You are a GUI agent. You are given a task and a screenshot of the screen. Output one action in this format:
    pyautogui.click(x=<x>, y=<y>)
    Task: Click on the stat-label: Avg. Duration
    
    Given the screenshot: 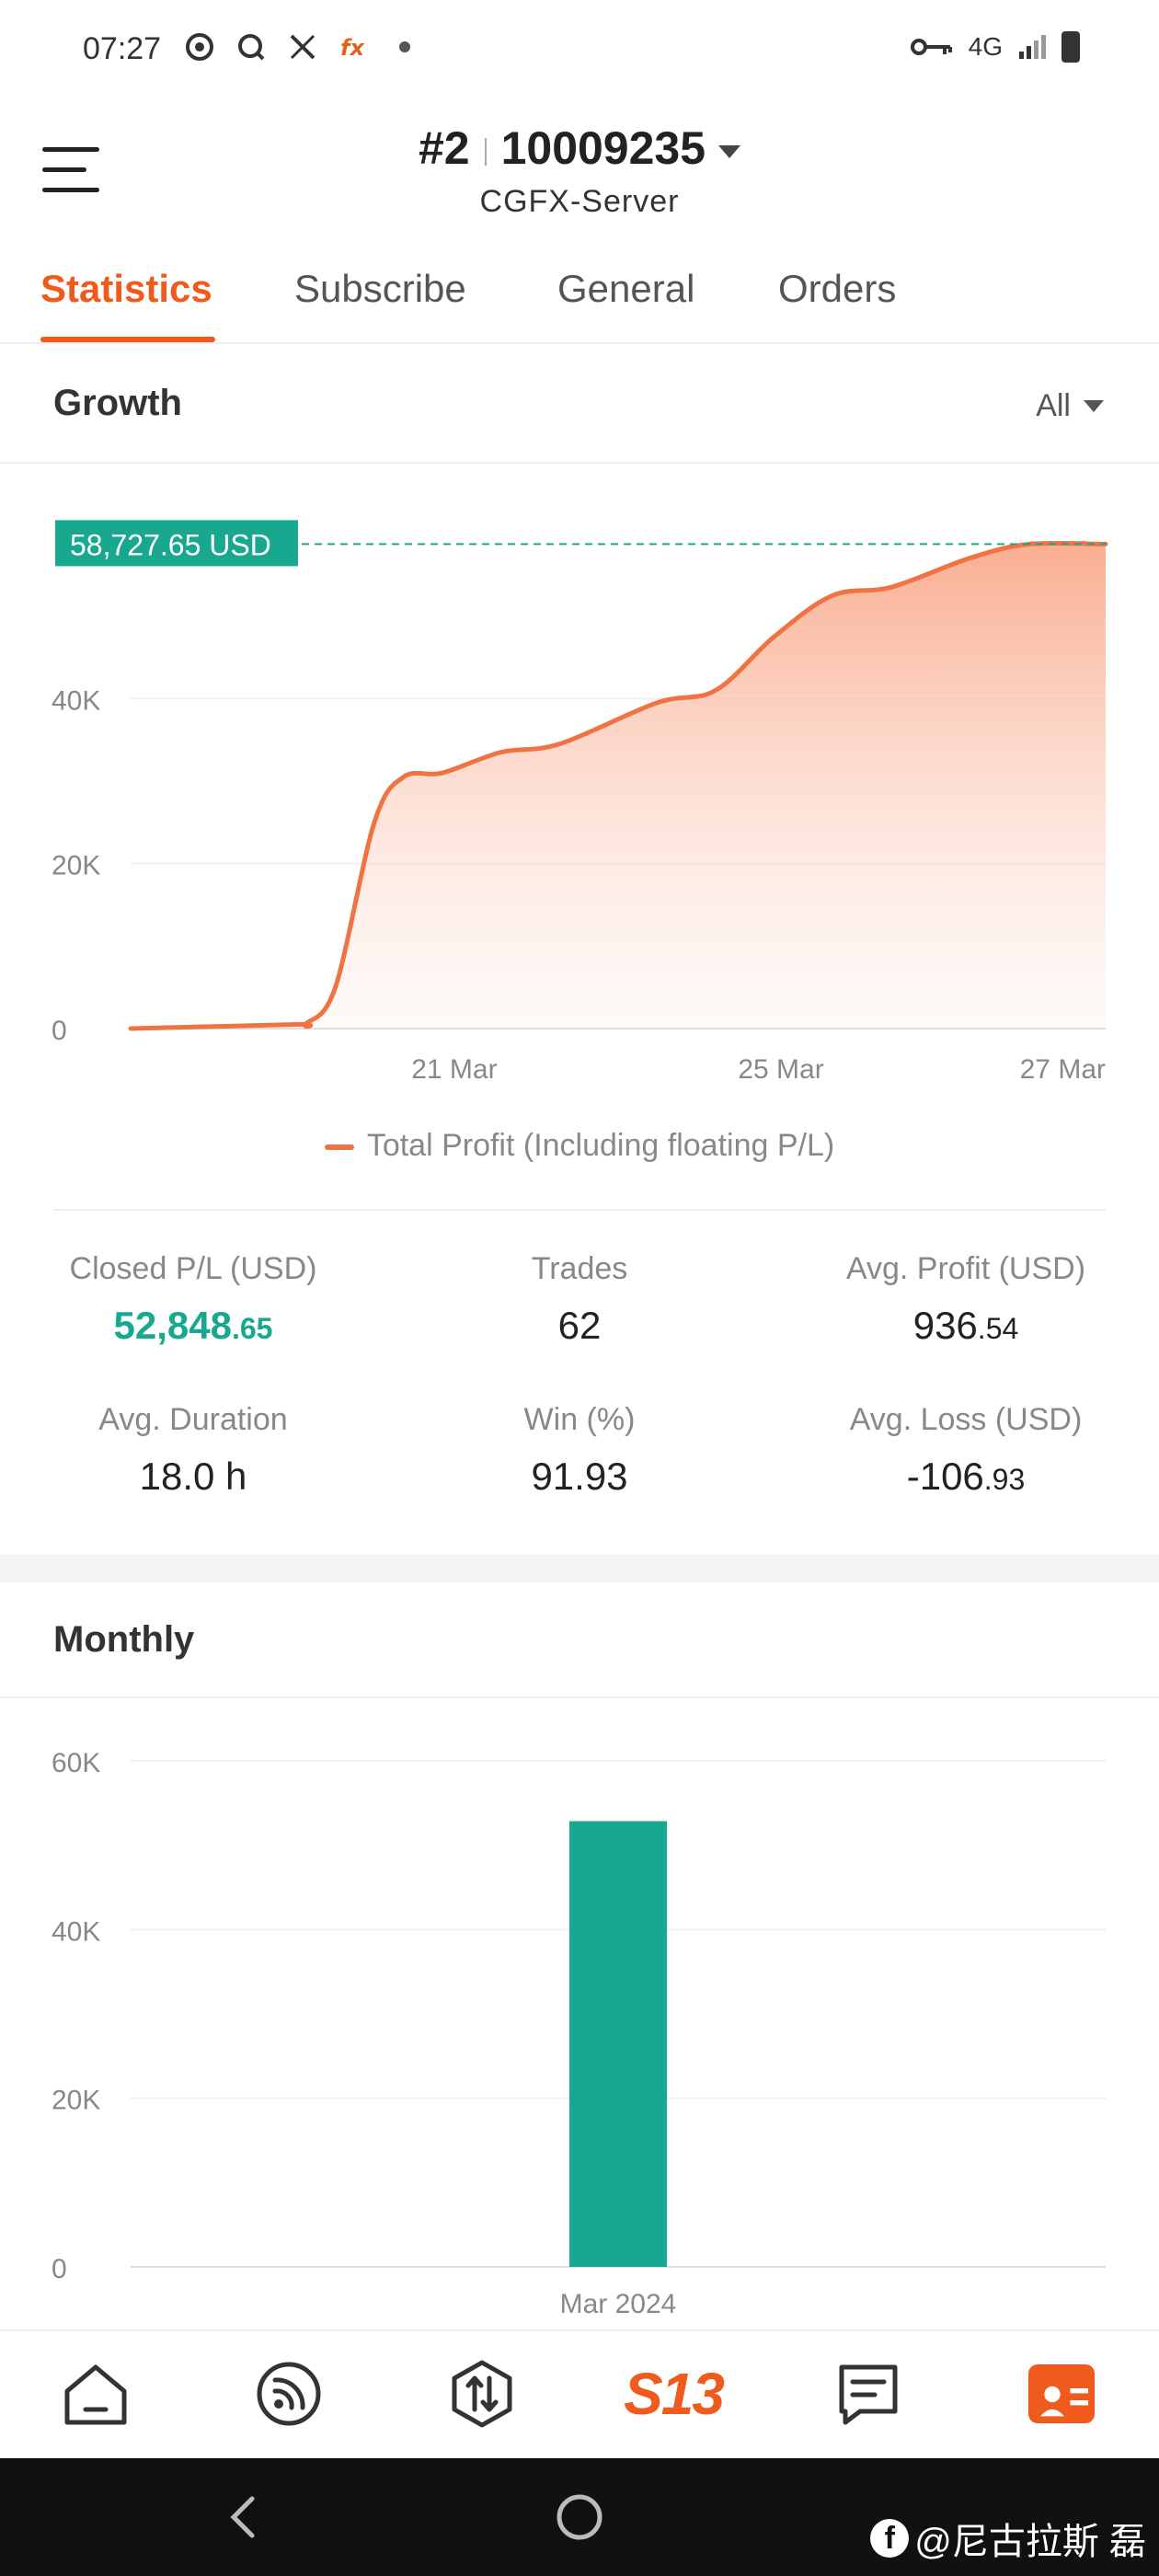 What is the action you would take?
    pyautogui.click(x=193, y=1419)
    